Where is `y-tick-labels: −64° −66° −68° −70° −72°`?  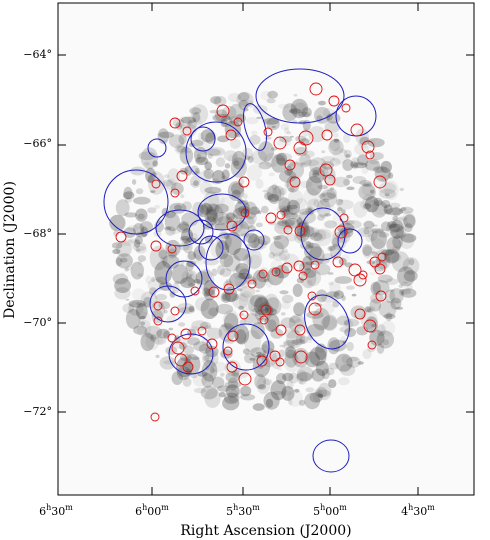 y-tick-labels: −64° −66° −68° −70° −72° is located at coordinates (37, 233).